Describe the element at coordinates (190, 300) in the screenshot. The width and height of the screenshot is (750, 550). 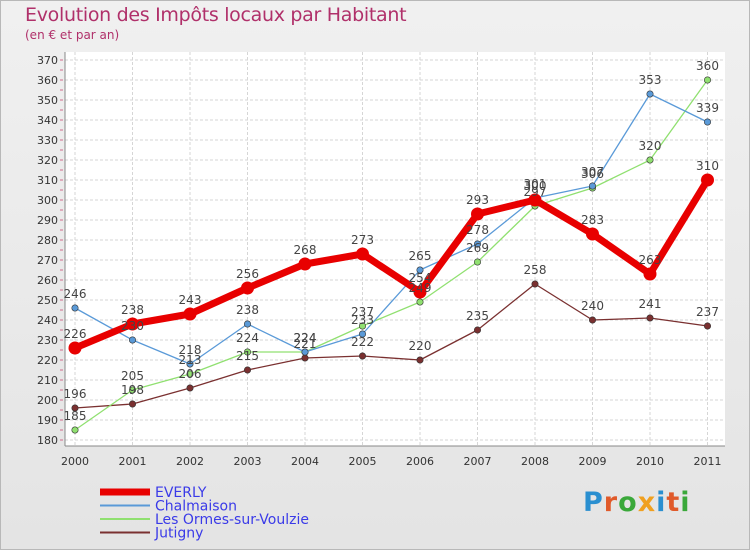
I see `data-label: 243` at that location.